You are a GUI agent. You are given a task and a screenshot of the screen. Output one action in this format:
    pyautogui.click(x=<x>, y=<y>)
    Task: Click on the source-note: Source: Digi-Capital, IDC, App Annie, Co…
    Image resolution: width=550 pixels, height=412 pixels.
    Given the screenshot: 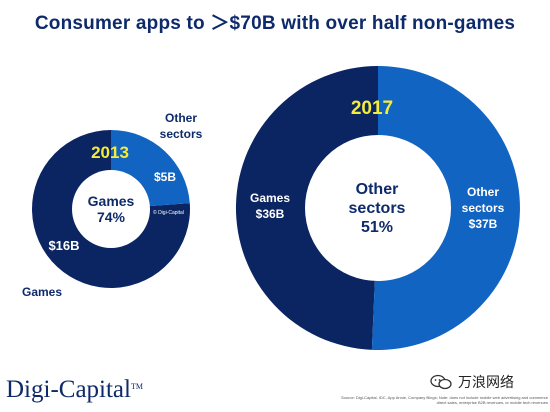 What is the action you would take?
    pyautogui.click(x=444, y=400)
    